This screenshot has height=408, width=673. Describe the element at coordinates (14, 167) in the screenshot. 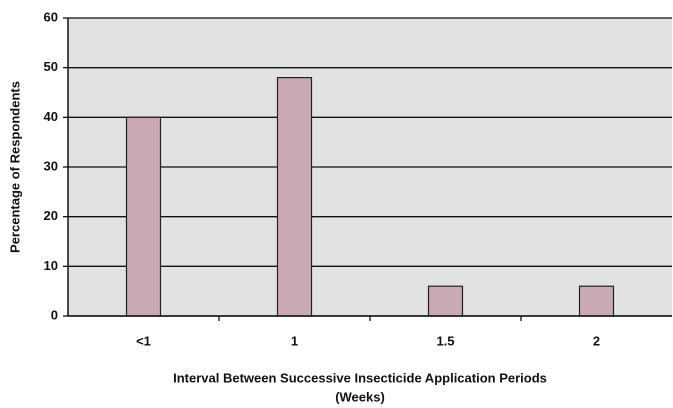

I see `y-axis-title: Percentage of Respondents` at that location.